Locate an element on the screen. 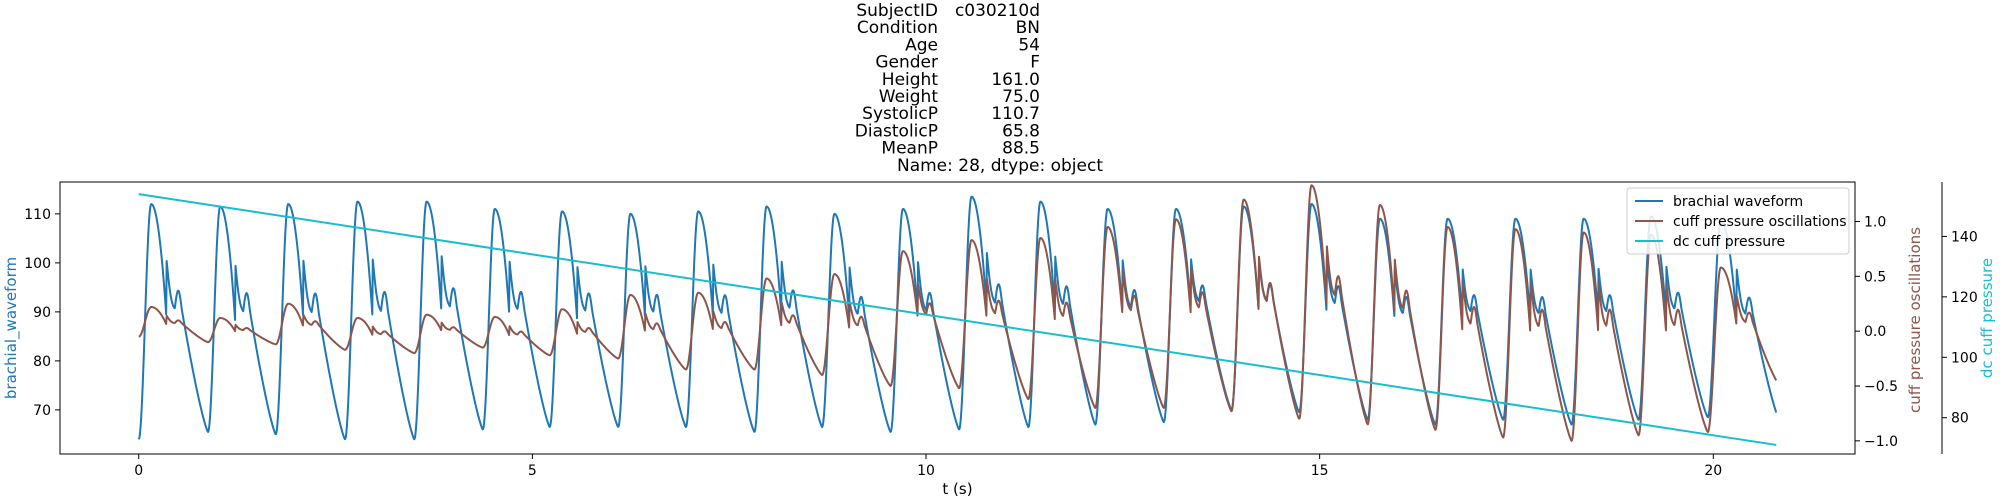 The height and width of the screenshot is (500, 2000). x-axis-label: t (s) is located at coordinates (957, 489).